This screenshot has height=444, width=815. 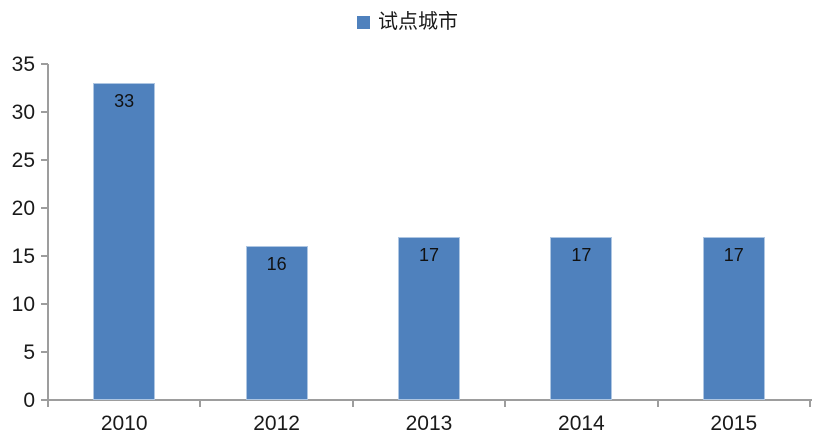 What do you see at coordinates (276, 264) in the screenshot?
I see `bar-value-label: 16` at bounding box center [276, 264].